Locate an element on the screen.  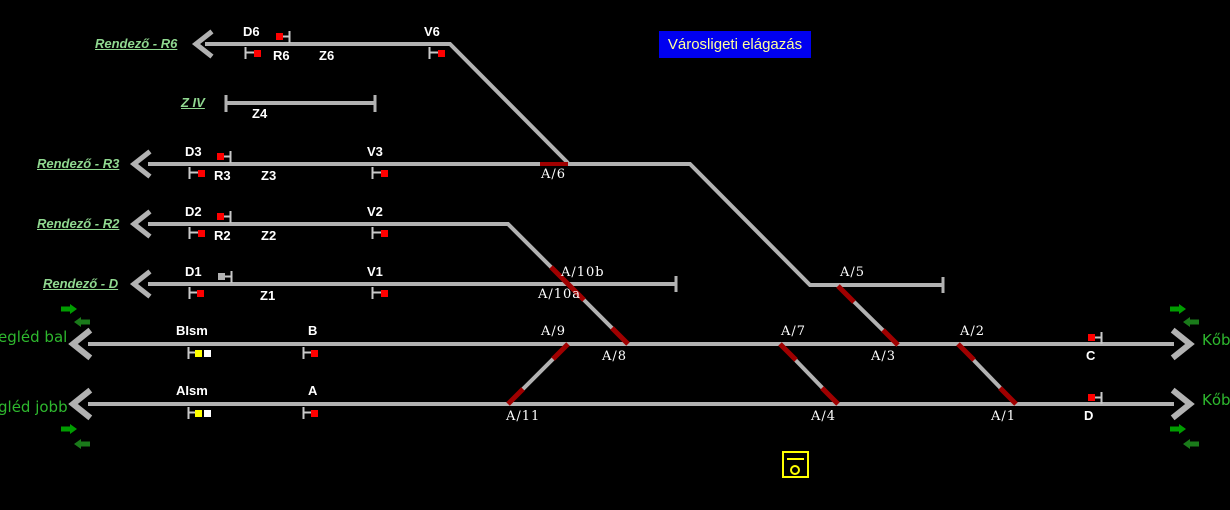
label-switch-a10b: A/10b is located at coordinates (583, 272).